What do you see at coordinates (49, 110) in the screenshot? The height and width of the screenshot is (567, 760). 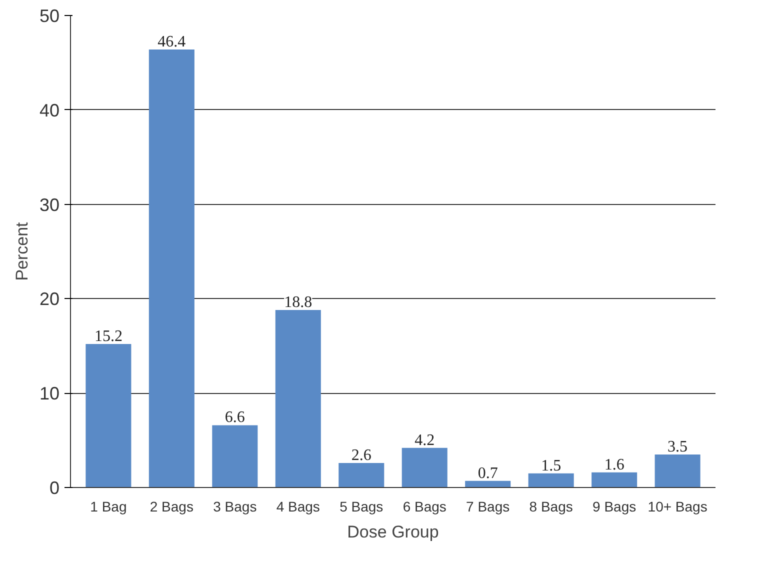 I see `y-tick-label: 40` at bounding box center [49, 110].